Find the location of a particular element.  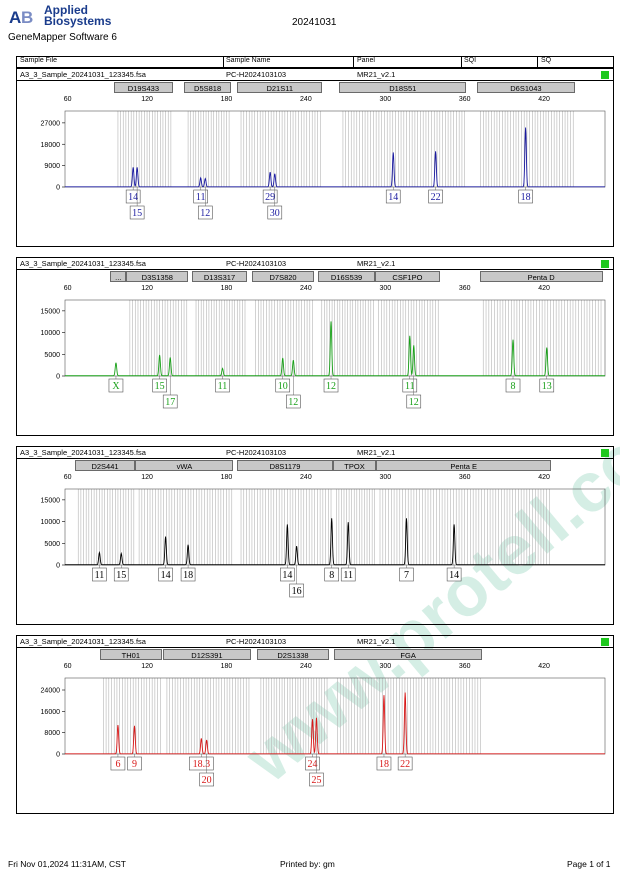

allele-label: 29 is located at coordinates (270, 195).